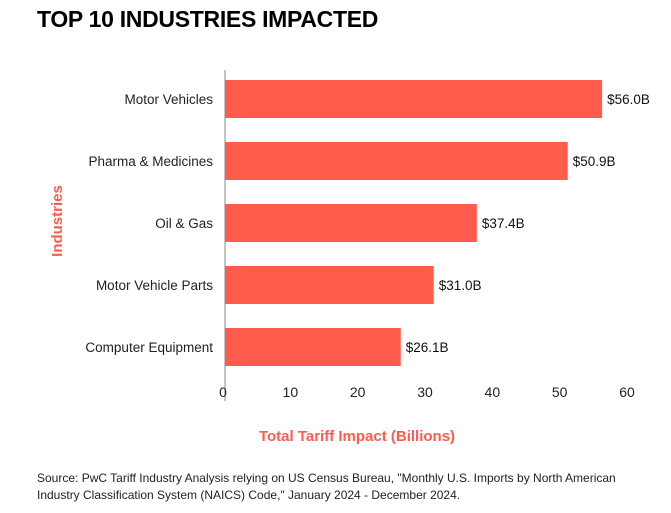 The height and width of the screenshot is (513, 671). I want to click on category-label: Computer Equipment, so click(149, 347).